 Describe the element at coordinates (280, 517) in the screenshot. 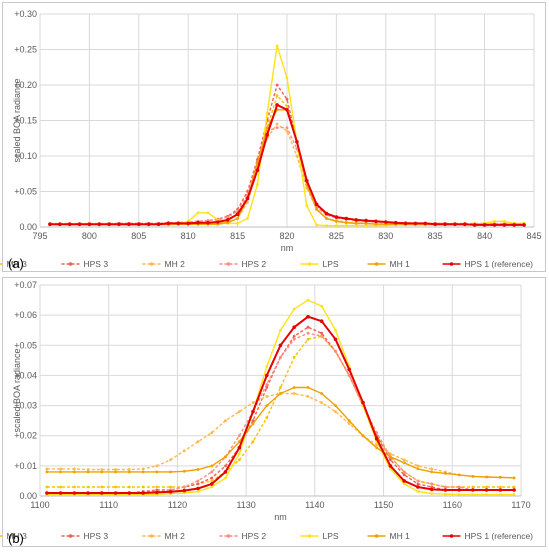

I see `chart-b-xlabel: nm` at that location.